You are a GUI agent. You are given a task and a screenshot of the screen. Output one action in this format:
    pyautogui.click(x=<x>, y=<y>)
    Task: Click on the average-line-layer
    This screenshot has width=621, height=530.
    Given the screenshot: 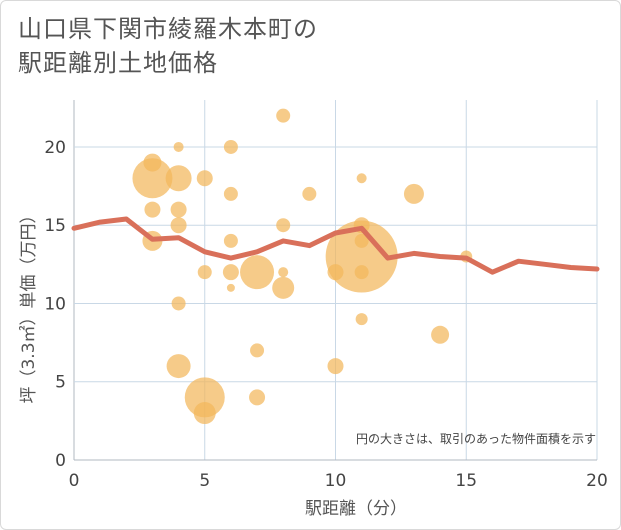 What is the action you would take?
    pyautogui.click(x=335, y=245)
    